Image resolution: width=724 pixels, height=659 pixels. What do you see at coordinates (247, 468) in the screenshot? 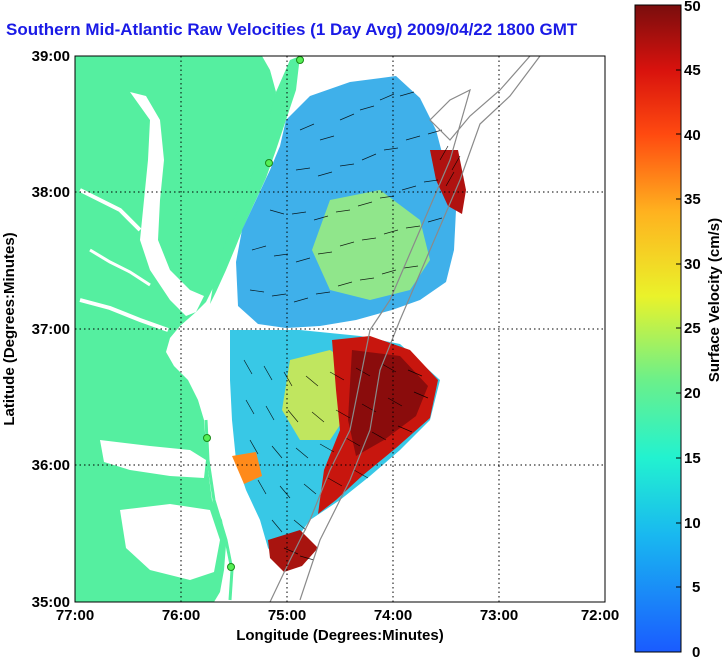
I see `velocity-orange-spot` at bounding box center [247, 468].